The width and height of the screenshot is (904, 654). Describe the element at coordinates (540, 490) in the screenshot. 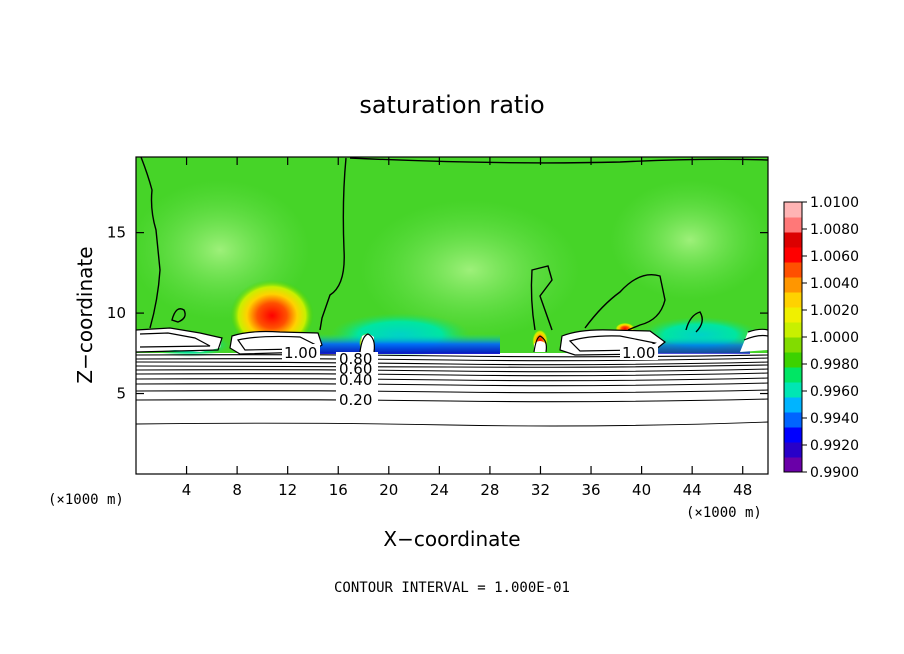

I see `x-tick-label: 32` at that location.